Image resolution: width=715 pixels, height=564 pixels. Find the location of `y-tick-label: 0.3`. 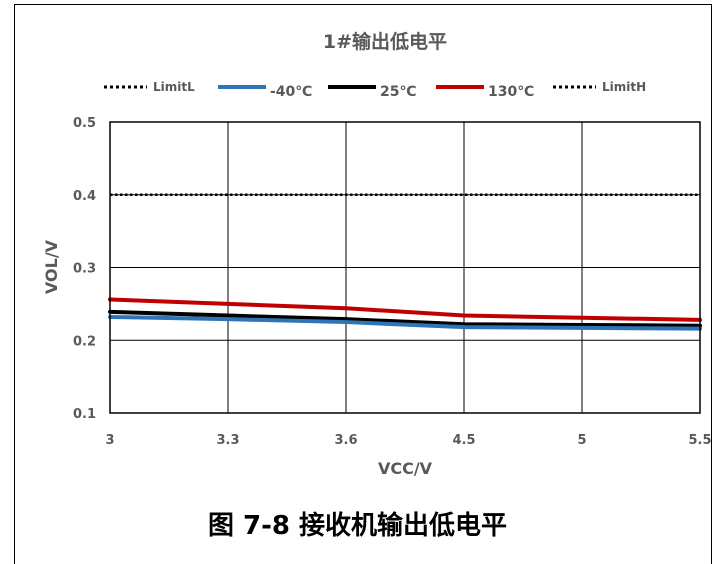

y-tick-label: 0.3 is located at coordinates (84, 269).